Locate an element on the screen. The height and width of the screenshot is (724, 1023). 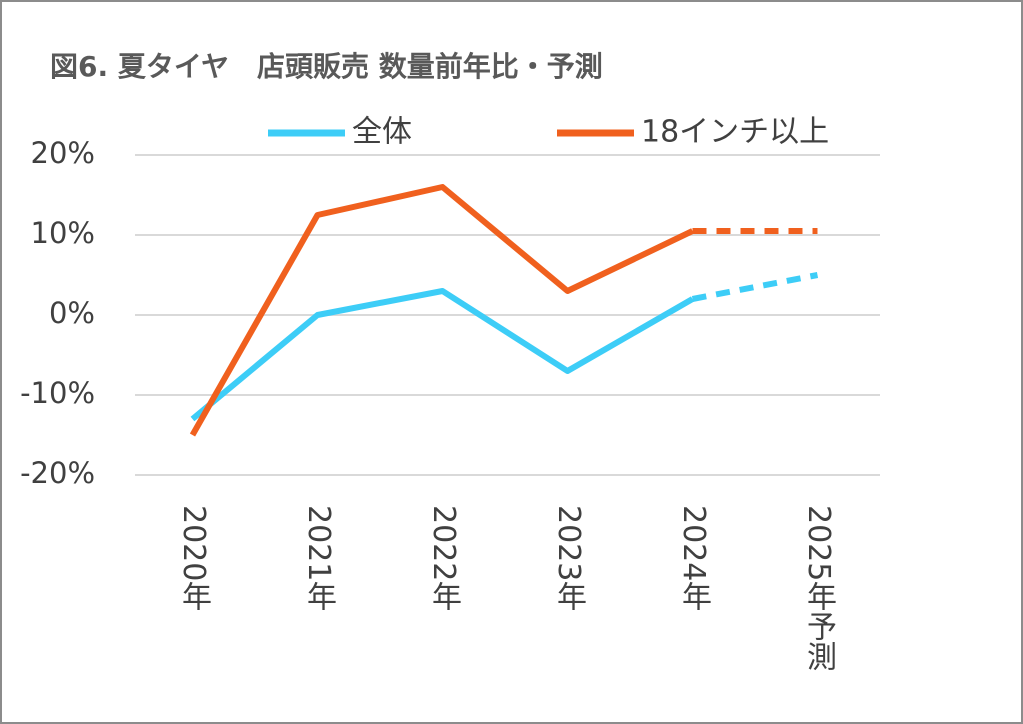
x-tick-label: 2023年 is located at coordinates (568, 558).